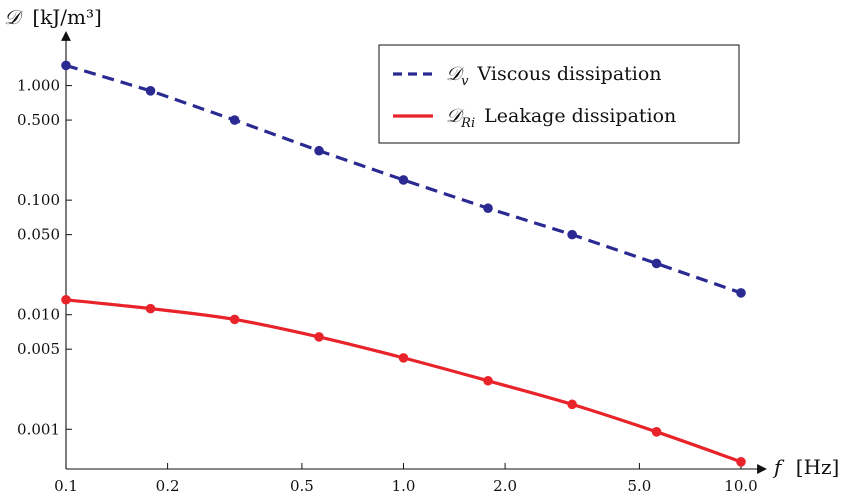  What do you see at coordinates (778, 467) in the screenshot?
I see `x-axis-symbol: f` at bounding box center [778, 467].